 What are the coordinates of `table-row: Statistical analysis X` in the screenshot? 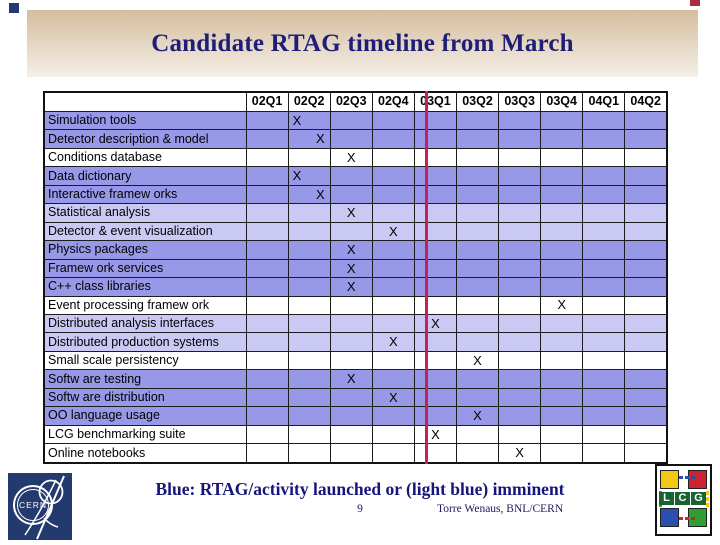 It's located at (355, 213).